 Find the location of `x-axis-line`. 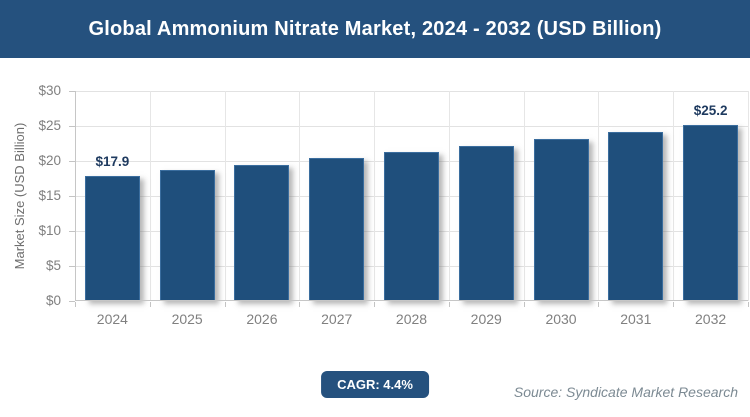

x-axis-line is located at coordinates (411, 300).